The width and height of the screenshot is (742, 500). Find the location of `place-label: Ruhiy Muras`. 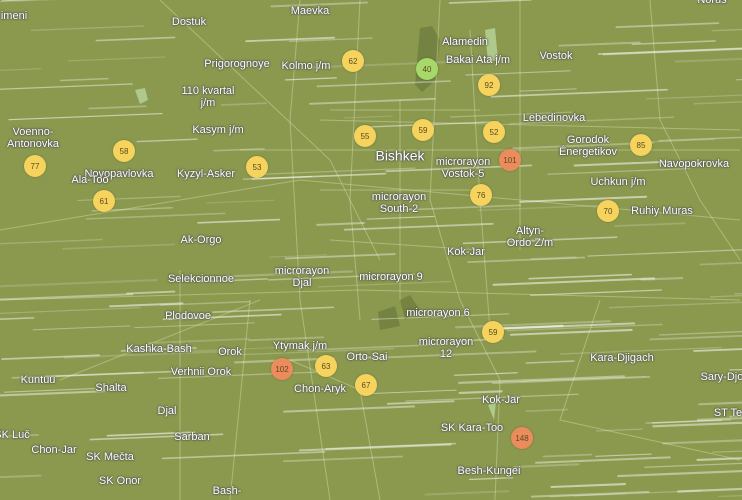

place-label: Ruhiy Muras is located at coordinates (662, 211).